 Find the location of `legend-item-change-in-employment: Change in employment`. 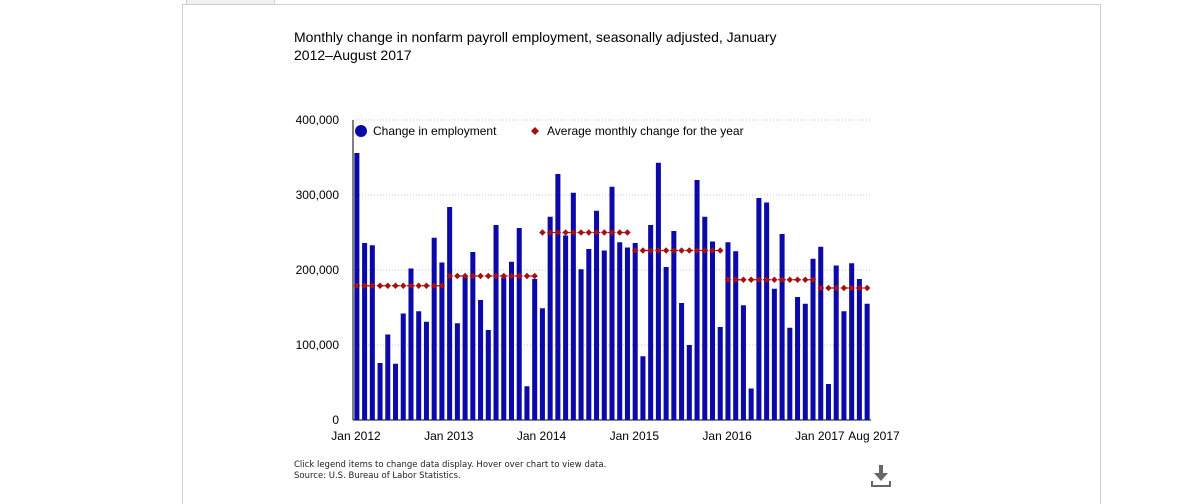

legend-item-change-in-employment: Change in employment is located at coordinates (426, 131).